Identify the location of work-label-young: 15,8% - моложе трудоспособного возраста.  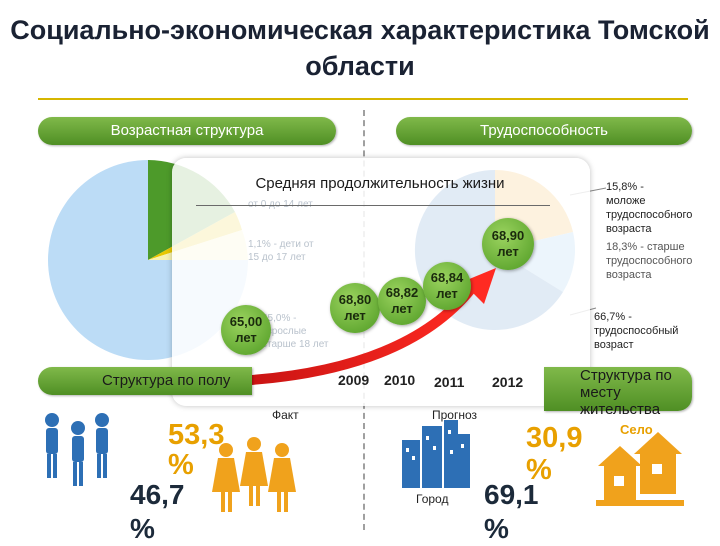
(649, 208).